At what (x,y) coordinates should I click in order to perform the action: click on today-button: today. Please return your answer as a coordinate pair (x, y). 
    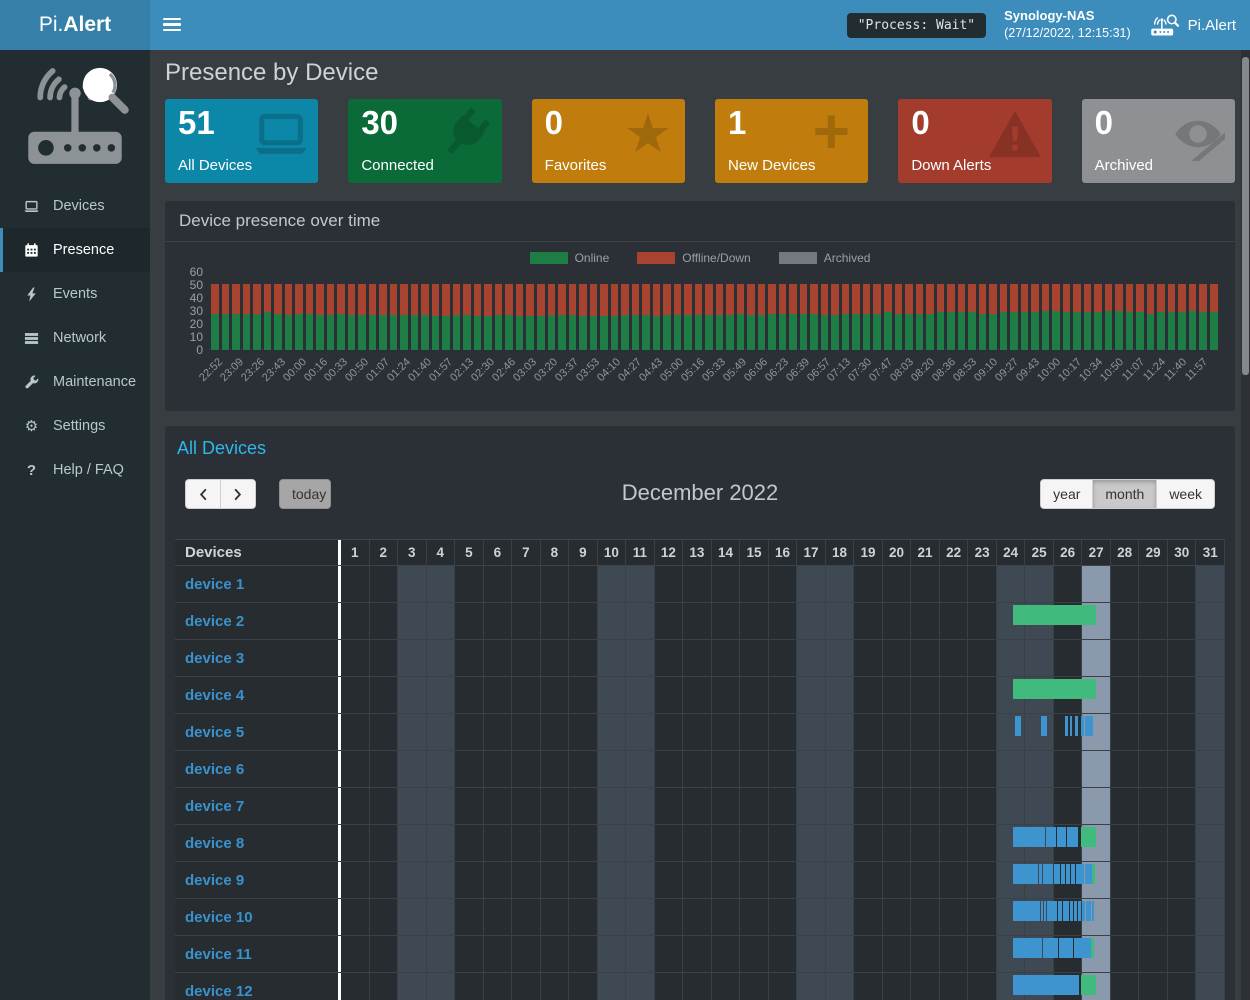
    Looking at the image, I should click on (305, 494).